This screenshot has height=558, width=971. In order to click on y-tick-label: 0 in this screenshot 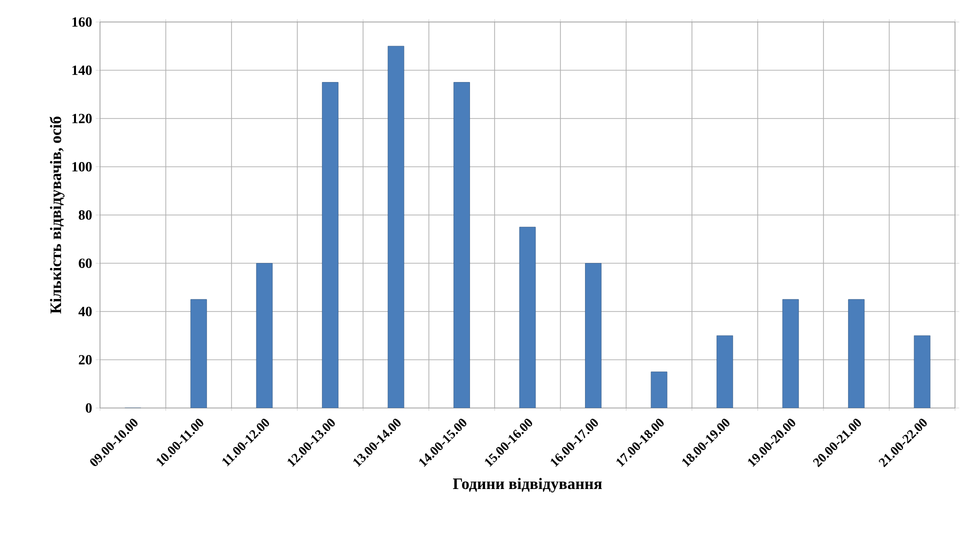, I will do `click(89, 408)`.